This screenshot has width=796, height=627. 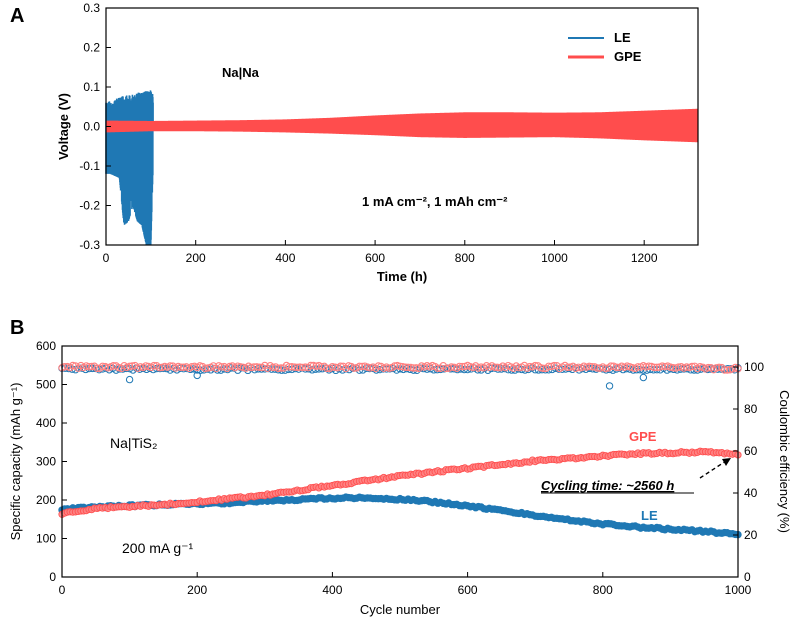 What do you see at coordinates (46, 346) in the screenshot?
I see `y-left-tick-label: 600` at bounding box center [46, 346].